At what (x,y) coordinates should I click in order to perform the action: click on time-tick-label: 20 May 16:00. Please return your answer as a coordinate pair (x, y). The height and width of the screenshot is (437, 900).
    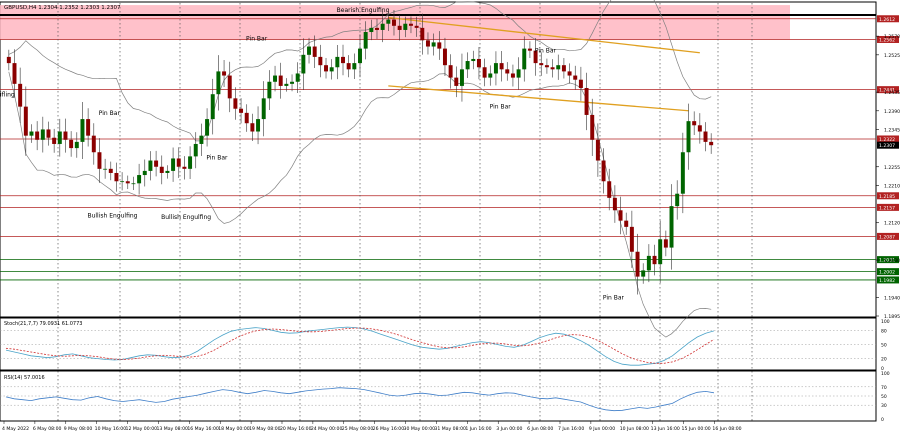
    Looking at the image, I should click on (296, 429).